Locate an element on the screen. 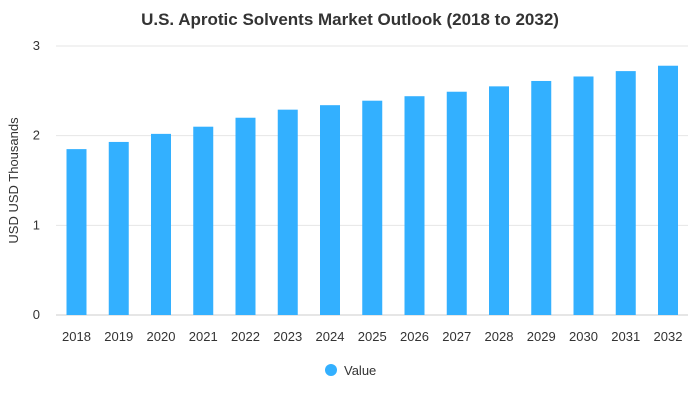 The height and width of the screenshot is (400, 700). legend-marker-value is located at coordinates (331, 370).